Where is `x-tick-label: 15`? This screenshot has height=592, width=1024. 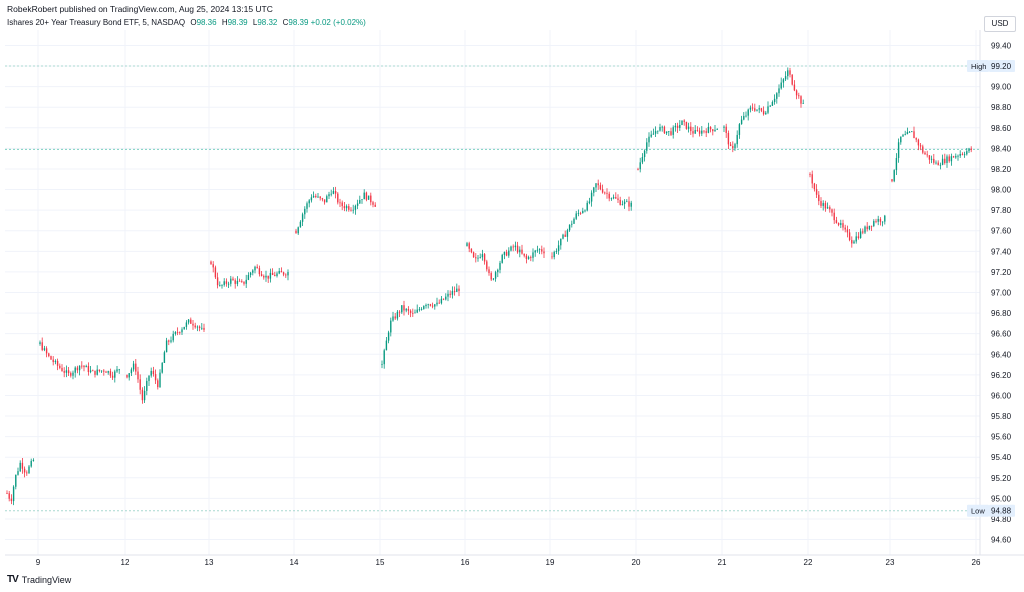
x-tick-label: 15 is located at coordinates (380, 562).